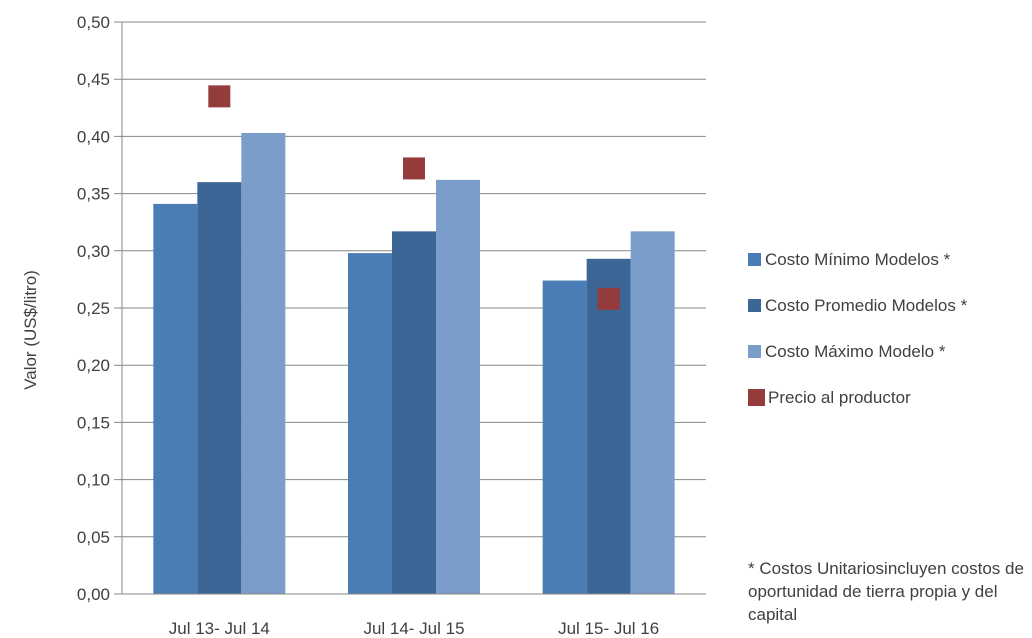 The height and width of the screenshot is (638, 1032). What do you see at coordinates (866, 305) in the screenshot?
I see `legend-label: Costo Promedio Modelos *` at bounding box center [866, 305].